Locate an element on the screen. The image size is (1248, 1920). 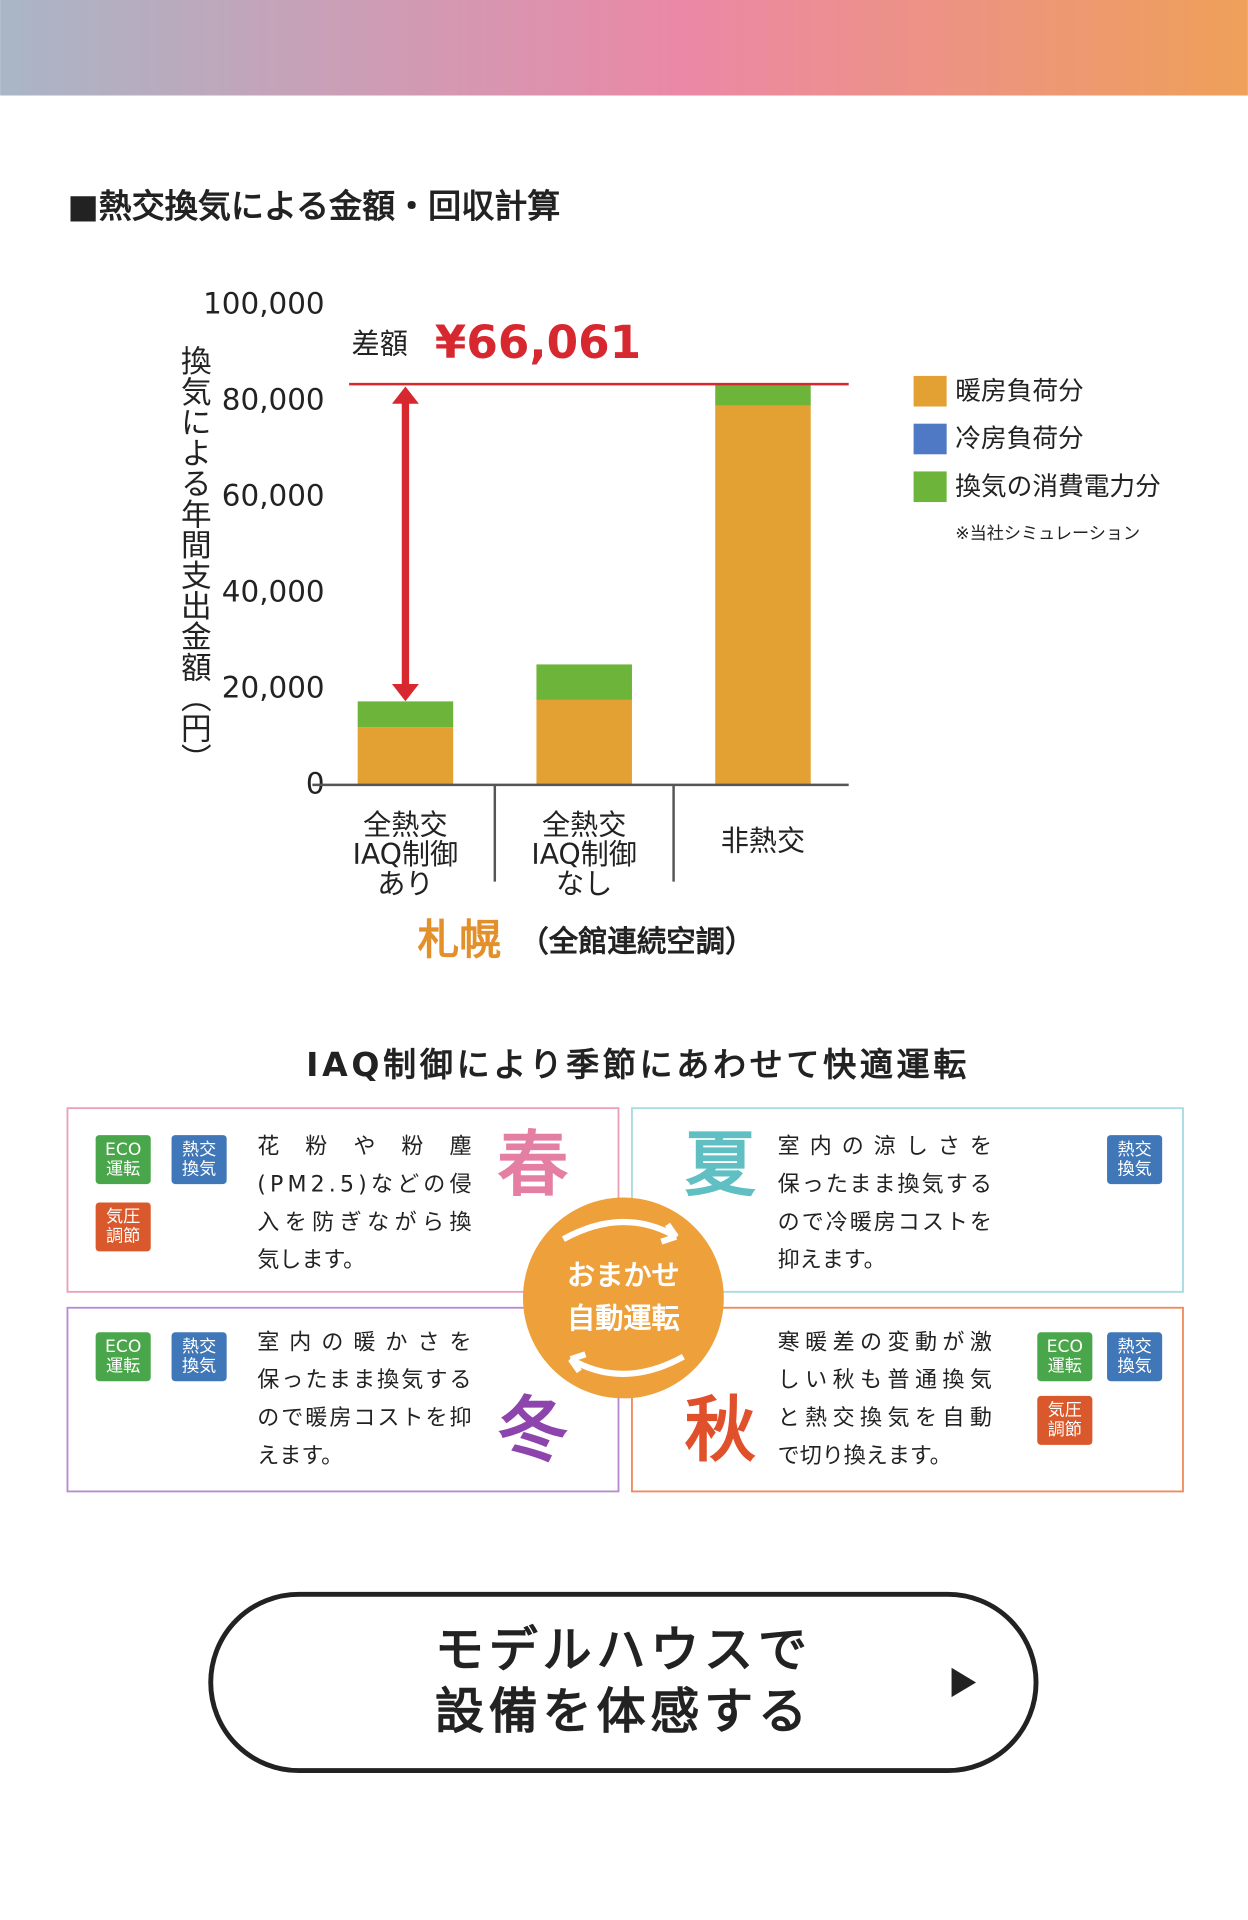
card-text: で切り換えます。 is located at coordinates (865, 1456).